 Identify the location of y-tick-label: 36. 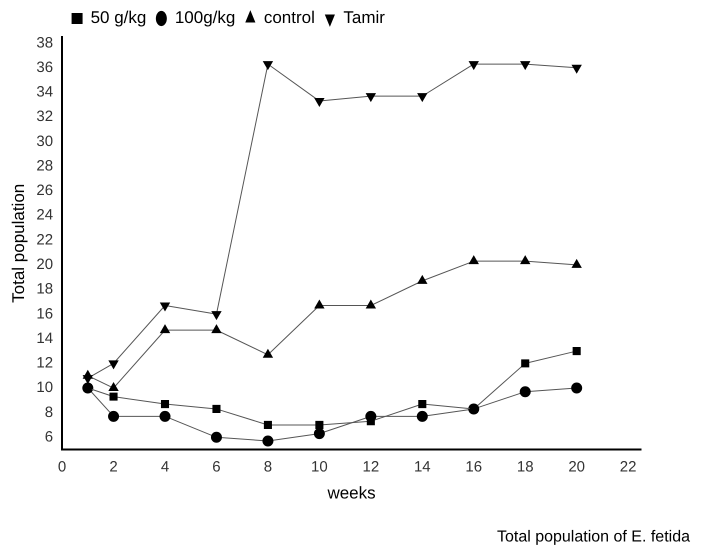
(45, 67).